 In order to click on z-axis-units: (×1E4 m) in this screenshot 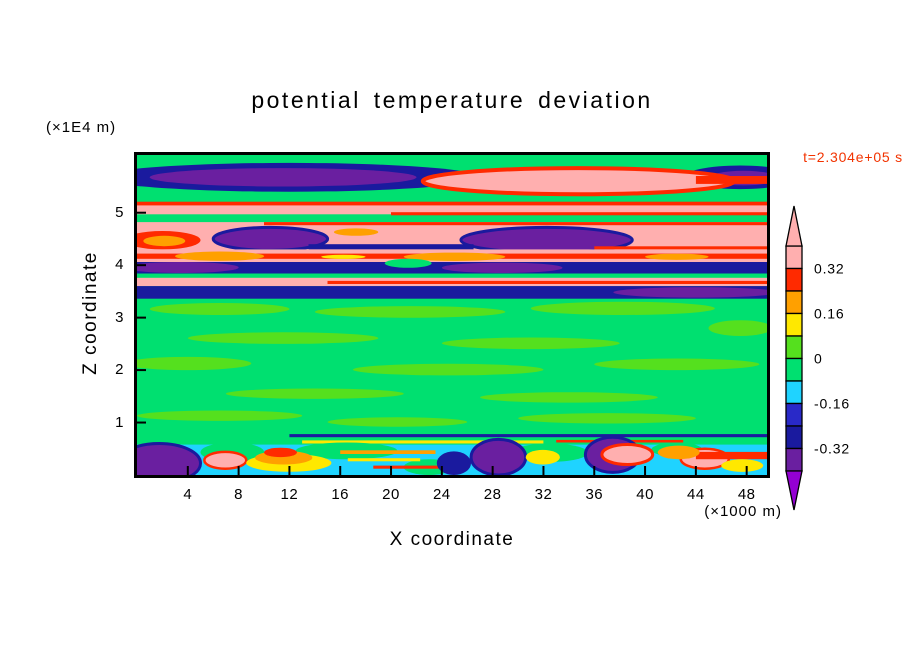, I will do `click(81, 127)`.